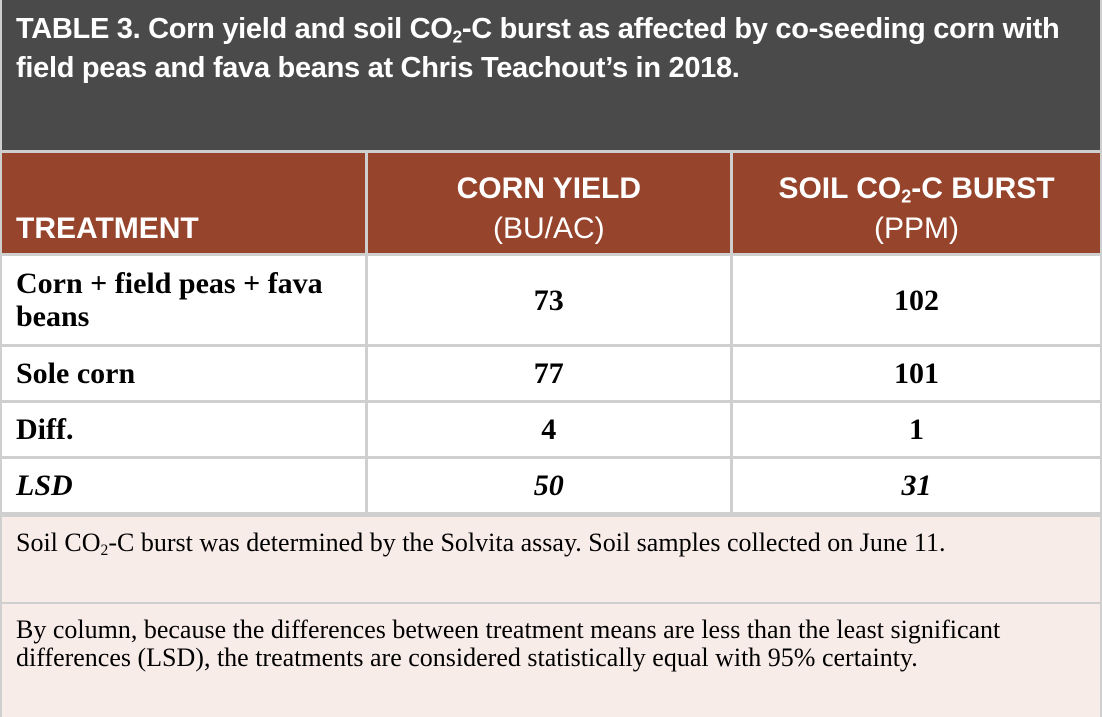  What do you see at coordinates (183, 485) in the screenshot?
I see `row-label: LSD` at bounding box center [183, 485].